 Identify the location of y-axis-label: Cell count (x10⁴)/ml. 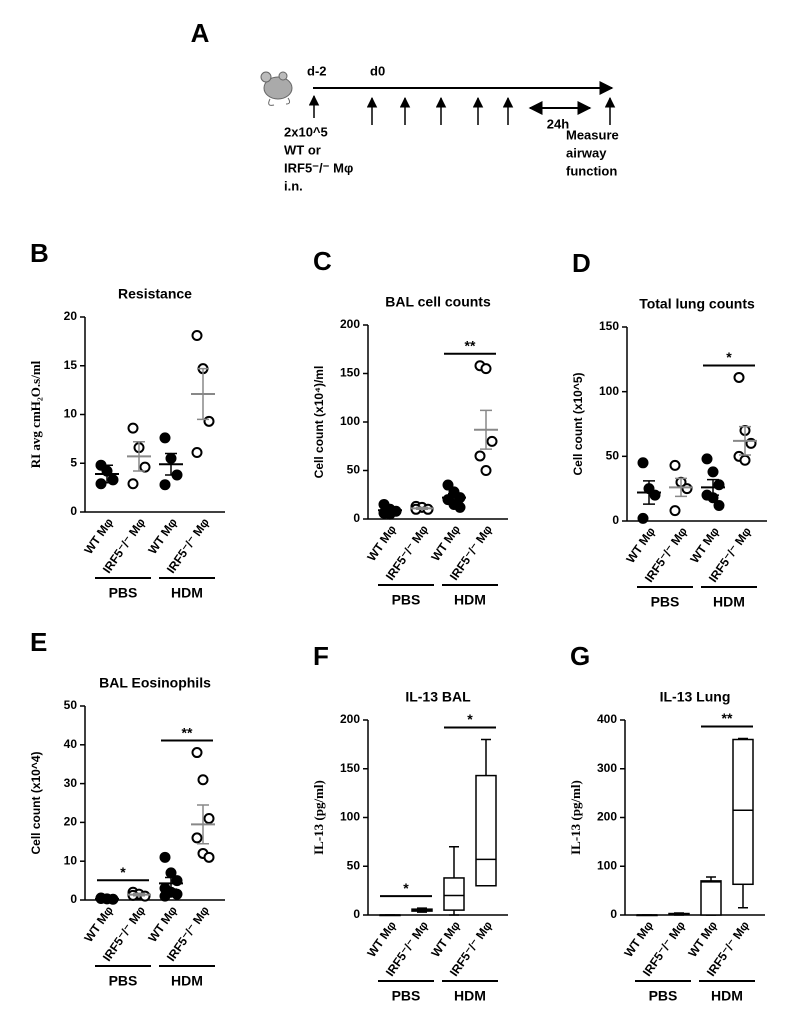
(319, 422).